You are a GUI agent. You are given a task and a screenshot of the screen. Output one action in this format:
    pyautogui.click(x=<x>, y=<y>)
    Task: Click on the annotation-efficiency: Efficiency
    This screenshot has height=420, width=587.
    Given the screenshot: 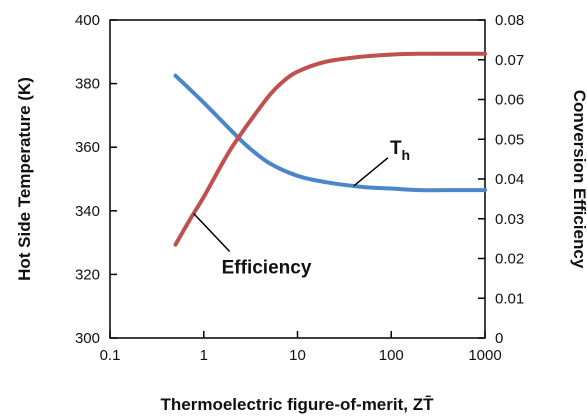 What is the action you would take?
    pyautogui.click(x=267, y=268)
    